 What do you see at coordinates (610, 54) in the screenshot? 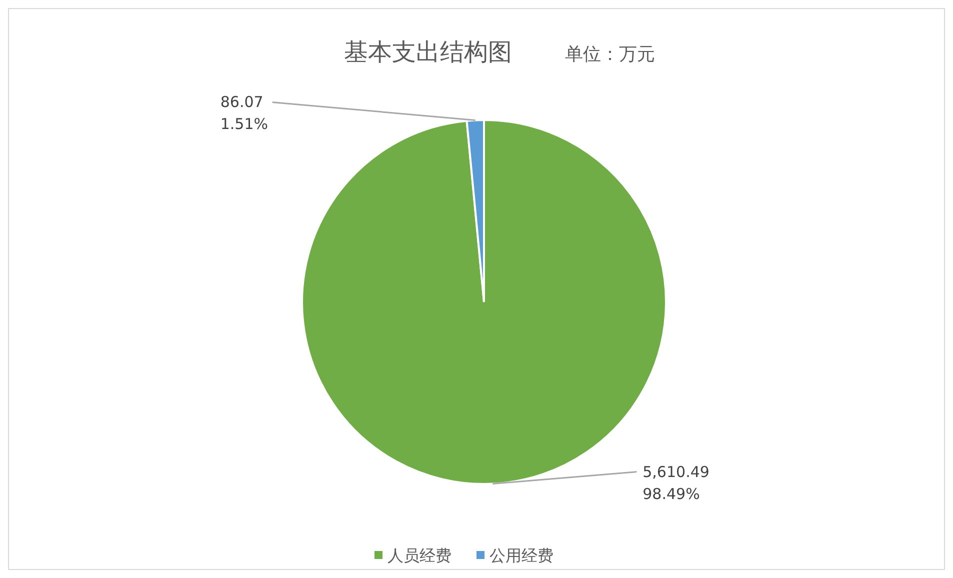
I see `chart-subtitle: 单位：万元` at bounding box center [610, 54].